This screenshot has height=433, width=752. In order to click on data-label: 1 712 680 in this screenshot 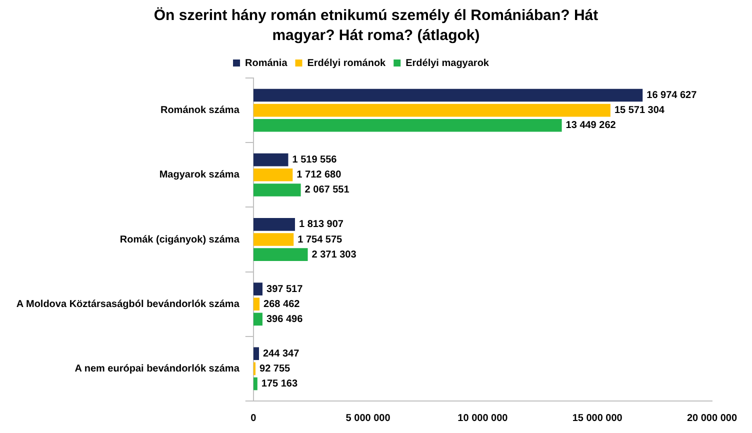, I will do `click(319, 175)`.